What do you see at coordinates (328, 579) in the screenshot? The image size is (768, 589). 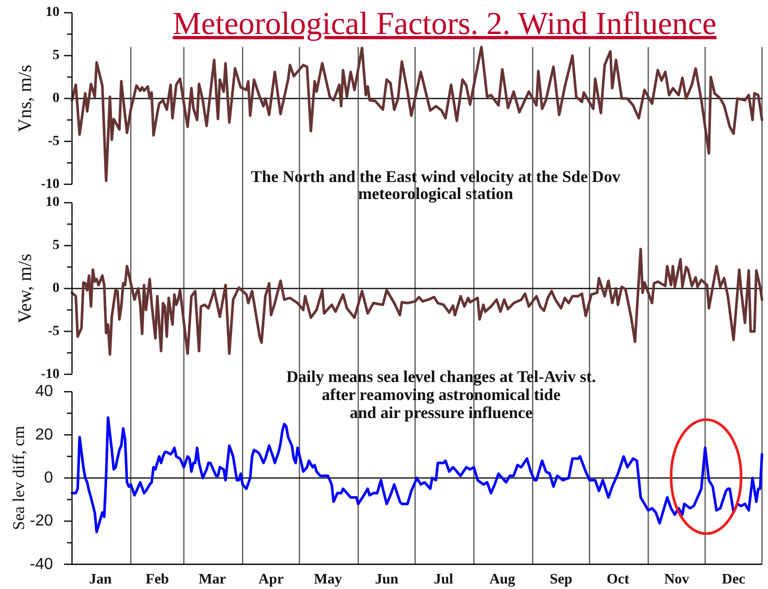 I see `x-tick-label: May` at bounding box center [328, 579].